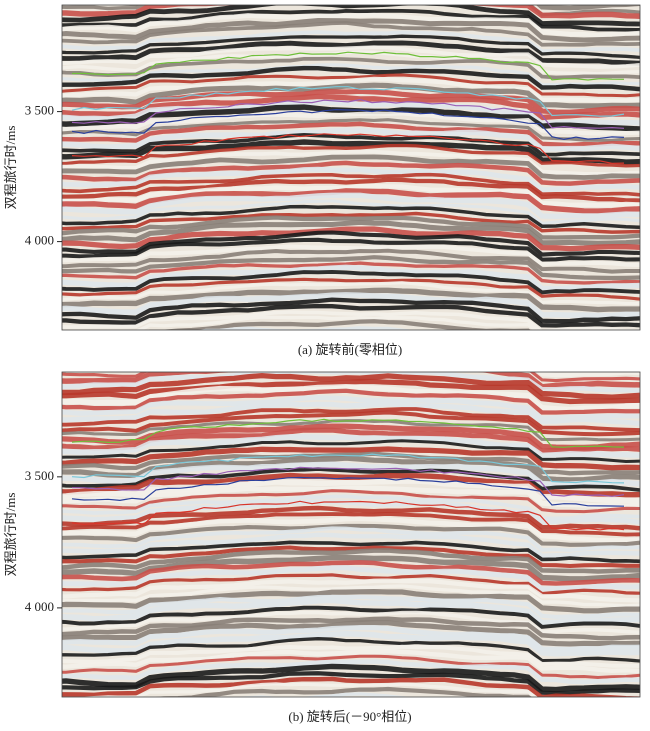  Describe the element at coordinates (349, 716) in the screenshot. I see `panel-caption: (b) 旋转后(－90°相位)` at that location.